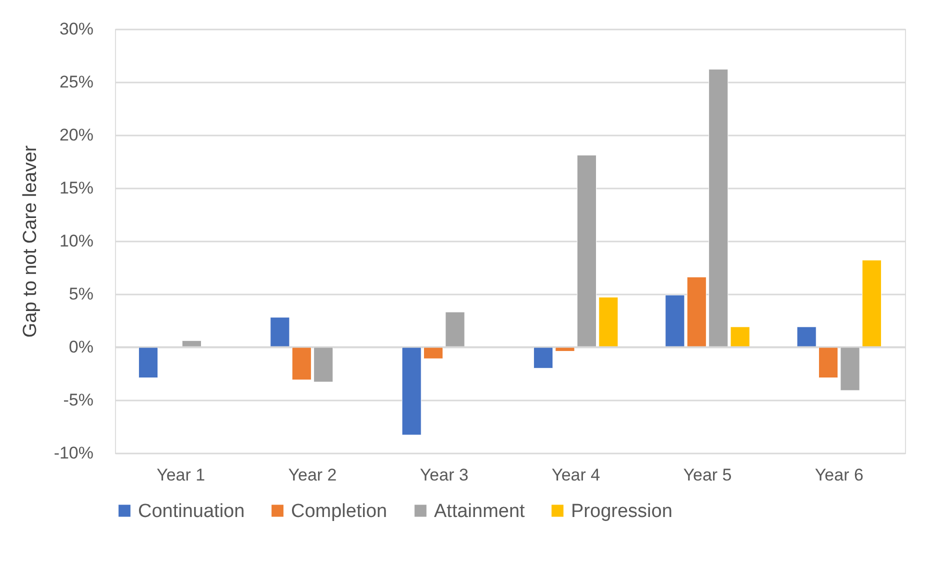 Image resolution: width=944 pixels, height=584 pixels. Describe the element at coordinates (181, 475) in the screenshot. I see `x-tick-label: Year 1` at that location.